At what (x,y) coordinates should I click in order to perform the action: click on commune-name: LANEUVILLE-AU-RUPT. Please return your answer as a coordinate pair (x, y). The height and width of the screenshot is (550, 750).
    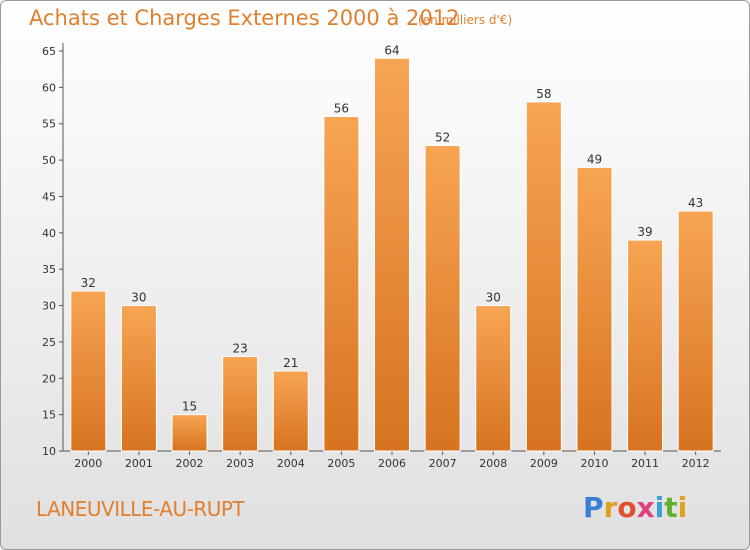
    Looking at the image, I should click on (140, 509).